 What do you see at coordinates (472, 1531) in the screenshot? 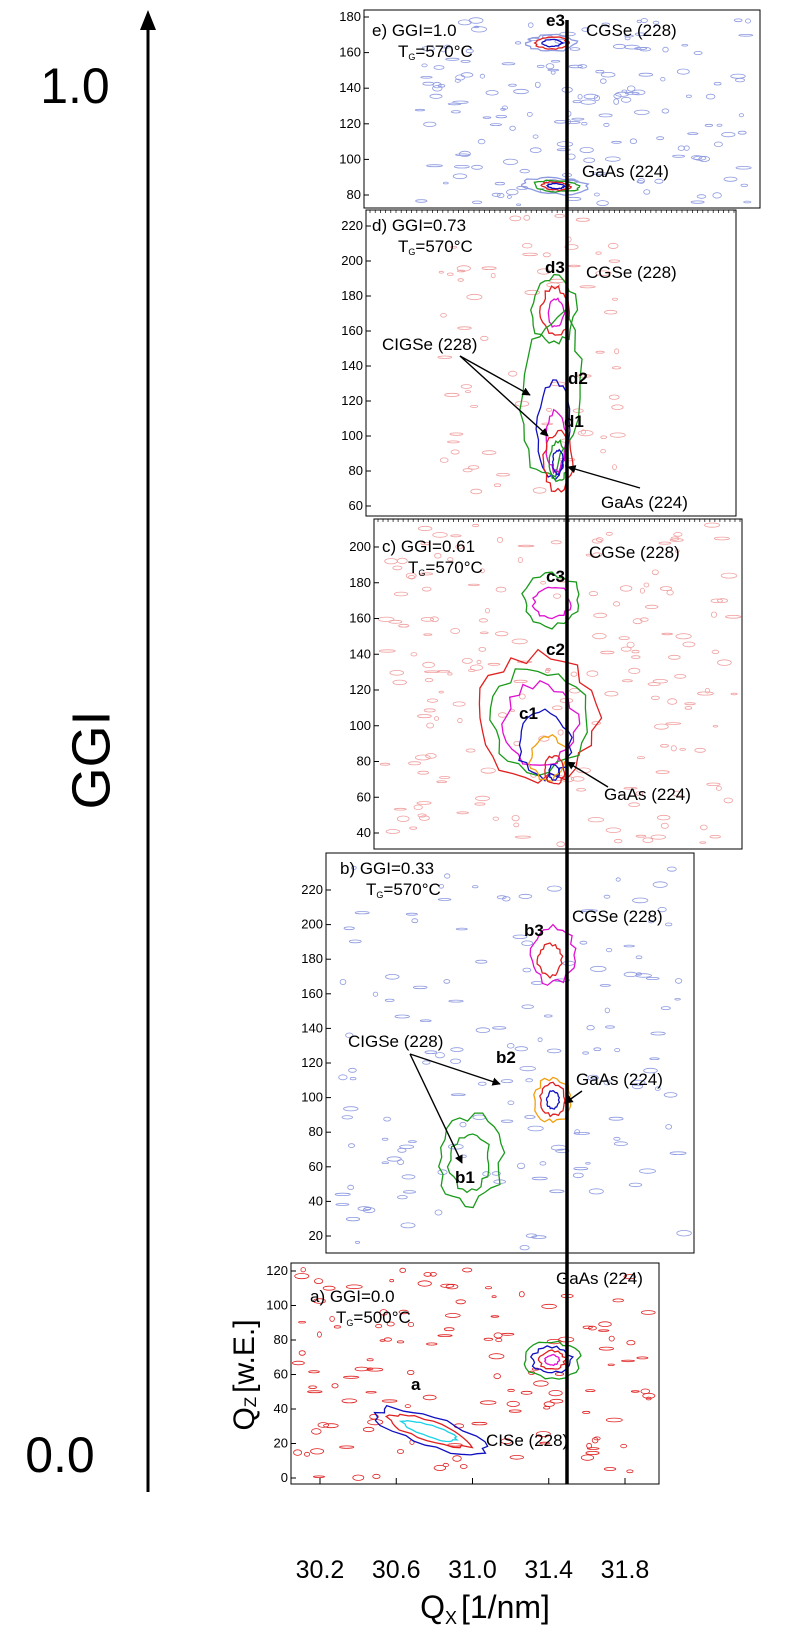
I see `x-axis: 30.2 30.6 31.0 31.4 31.8` at bounding box center [472, 1531].